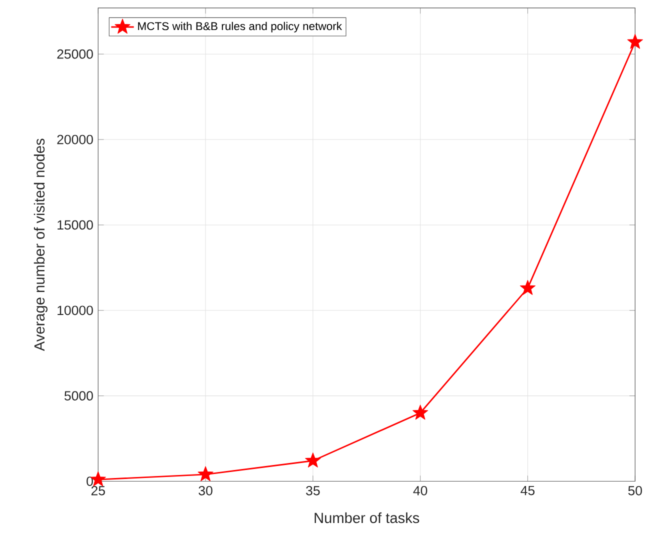 The width and height of the screenshot is (653, 552). What do you see at coordinates (635, 491) in the screenshot?
I see `x-tick-label: 50` at bounding box center [635, 491].